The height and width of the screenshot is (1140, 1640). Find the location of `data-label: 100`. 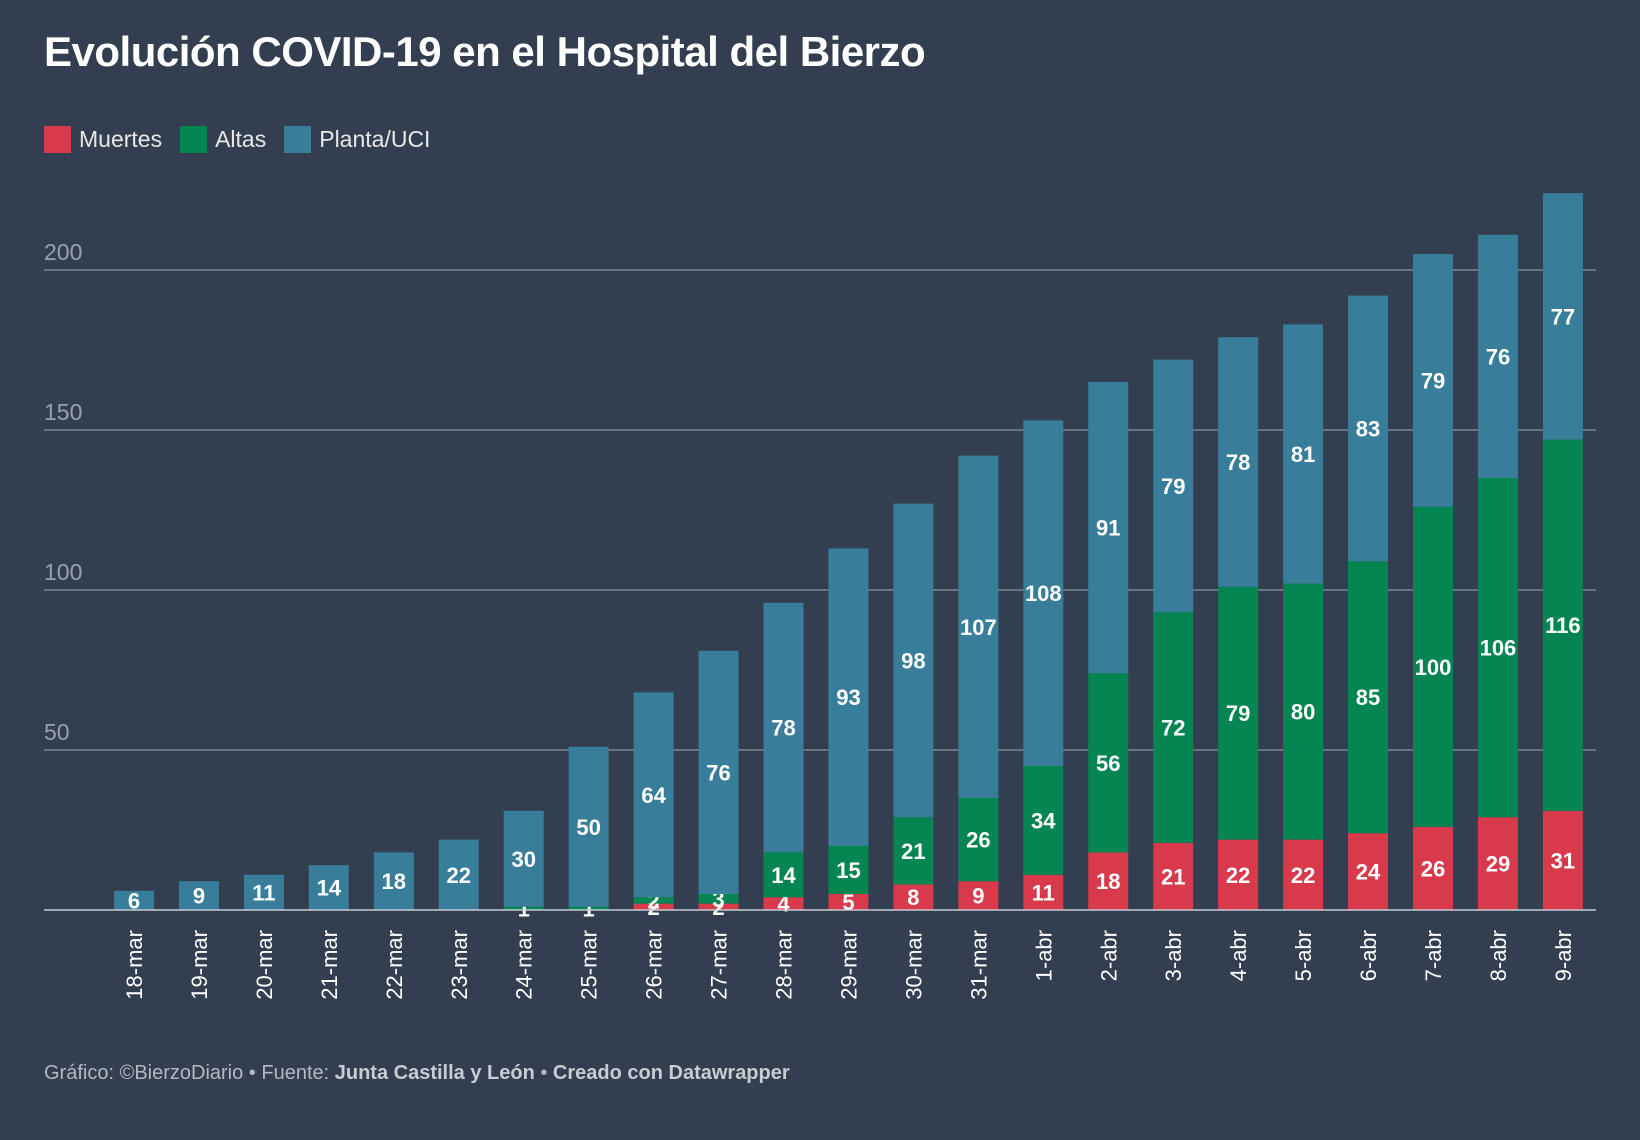

data-label: 100 is located at coordinates (1433, 667).